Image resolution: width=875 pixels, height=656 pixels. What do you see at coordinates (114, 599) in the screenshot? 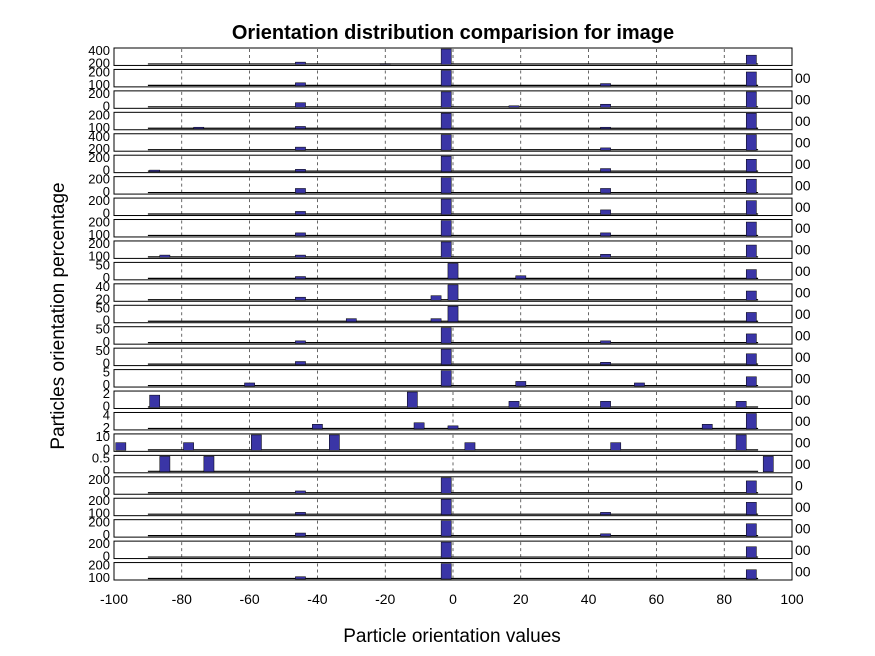
I see `x-tick-label: -100` at bounding box center [114, 599].